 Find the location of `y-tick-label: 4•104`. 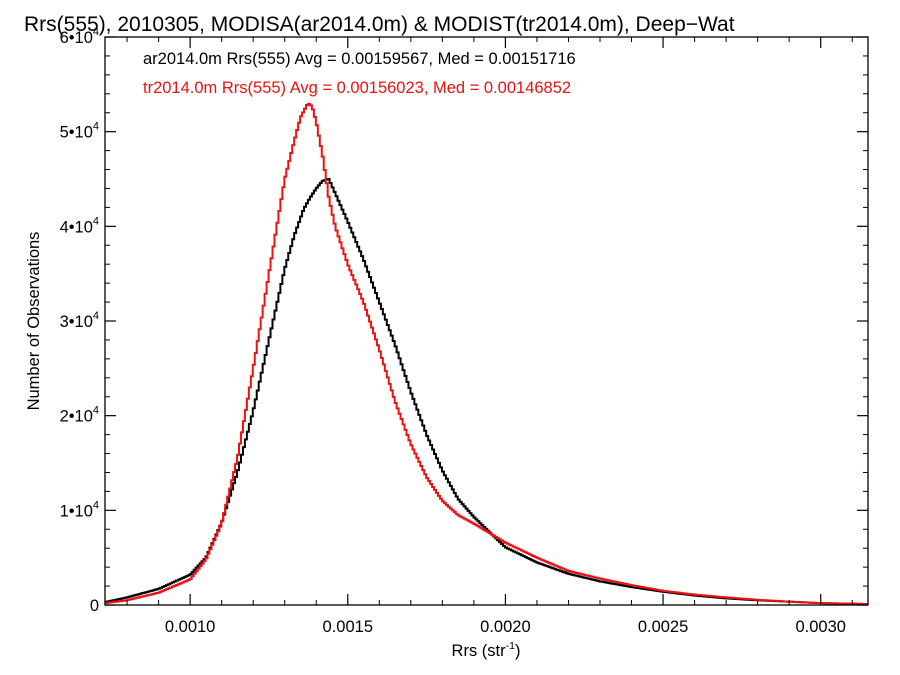

y-tick-label: 4•104 is located at coordinates (79, 225).